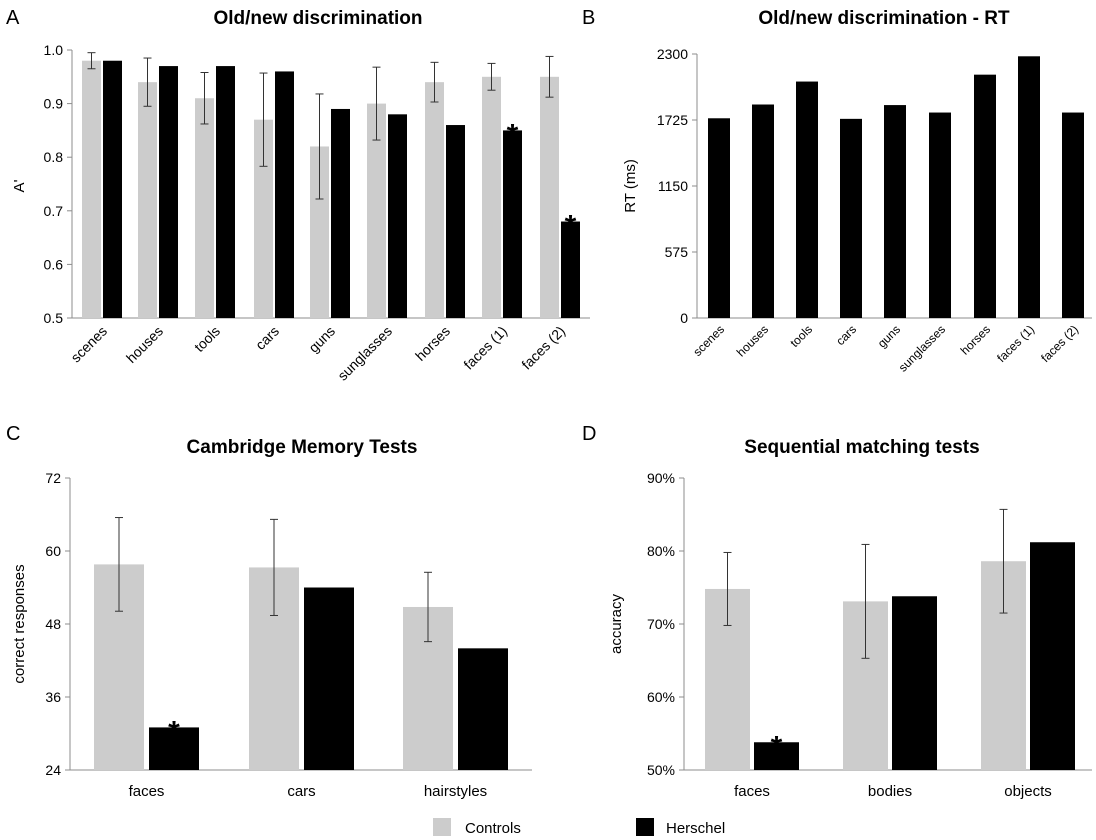  I want to click on legend-label-herschel: Herschel, so click(695, 828).